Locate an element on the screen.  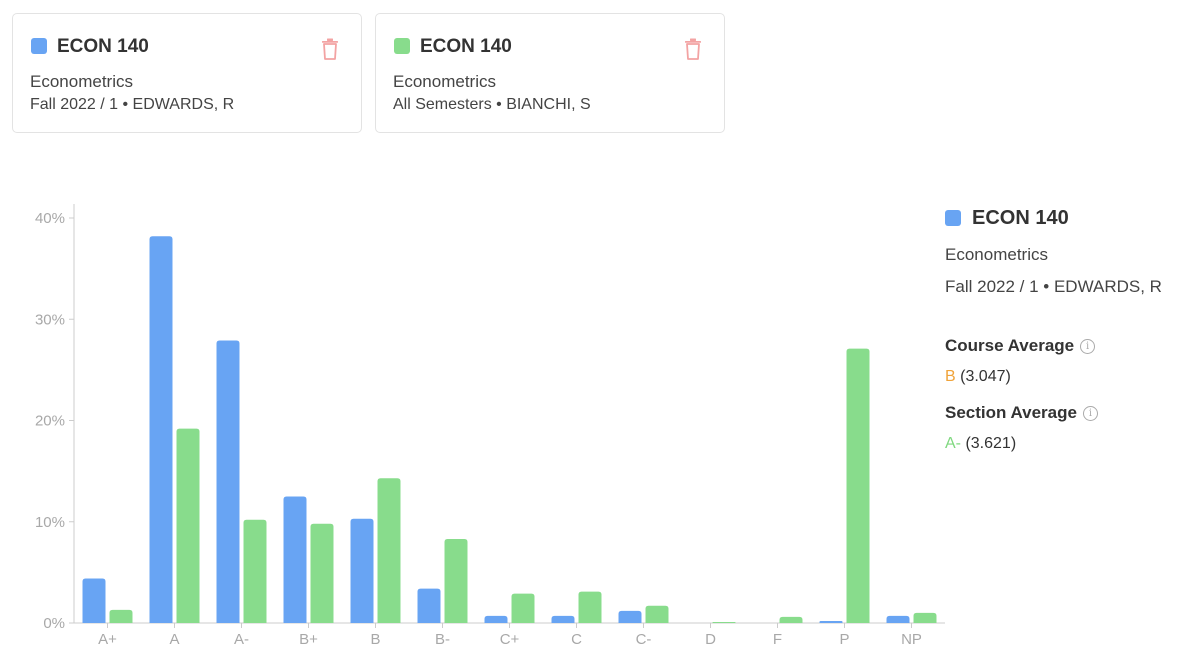
bar-series-2-A- is located at coordinates (255, 571).